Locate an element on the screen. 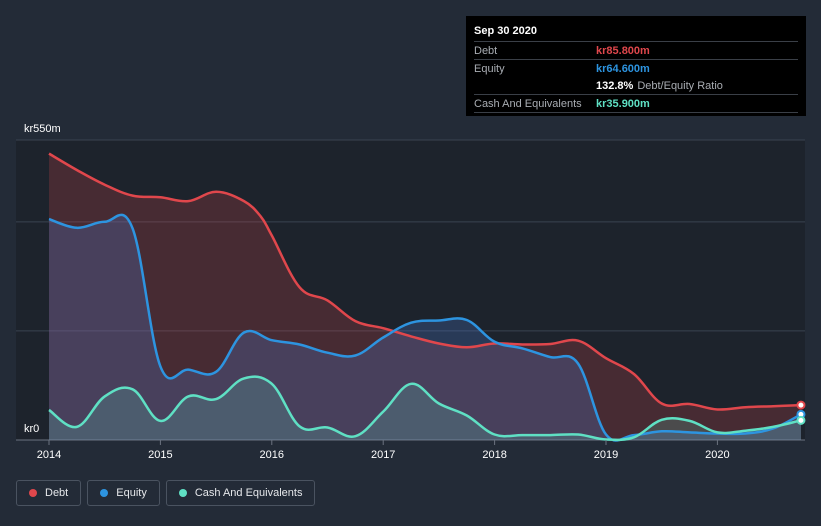 The height and width of the screenshot is (526, 821). x-tick-label: 2016 is located at coordinates (272, 455).